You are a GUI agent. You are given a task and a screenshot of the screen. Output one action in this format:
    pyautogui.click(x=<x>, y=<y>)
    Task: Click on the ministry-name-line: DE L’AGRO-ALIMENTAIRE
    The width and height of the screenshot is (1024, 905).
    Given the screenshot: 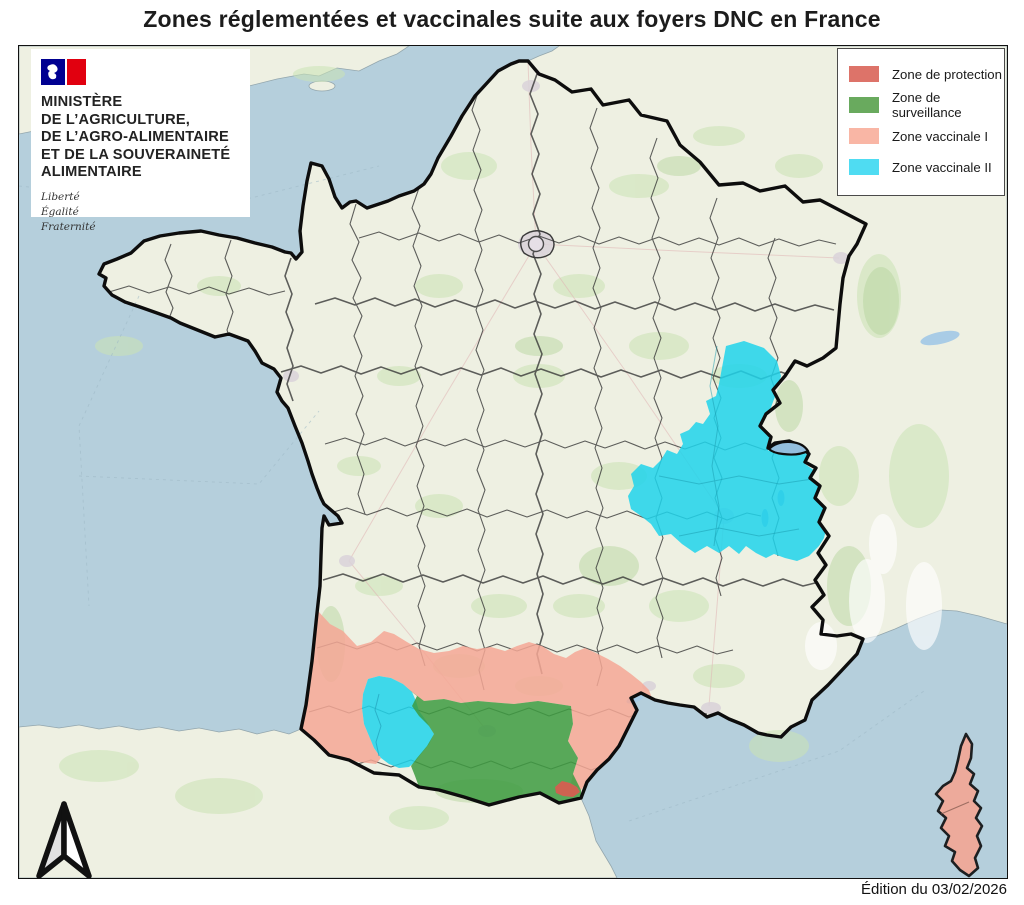 What is the action you would take?
    pyautogui.click(x=135, y=137)
    